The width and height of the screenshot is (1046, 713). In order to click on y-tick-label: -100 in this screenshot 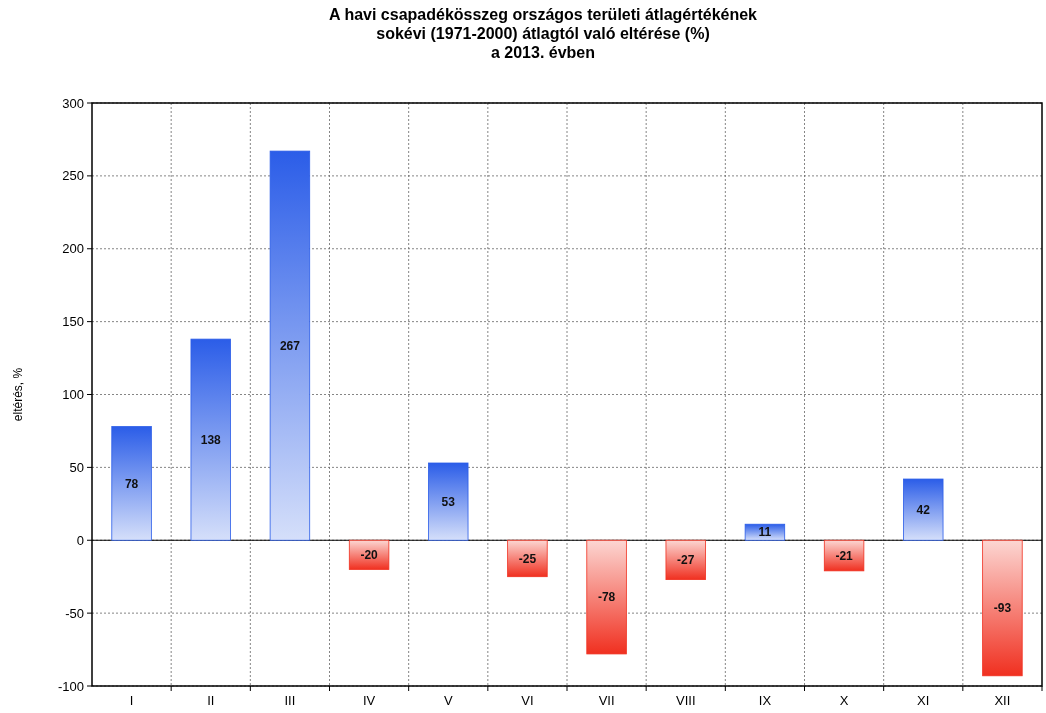, I will do `click(70, 686)`.